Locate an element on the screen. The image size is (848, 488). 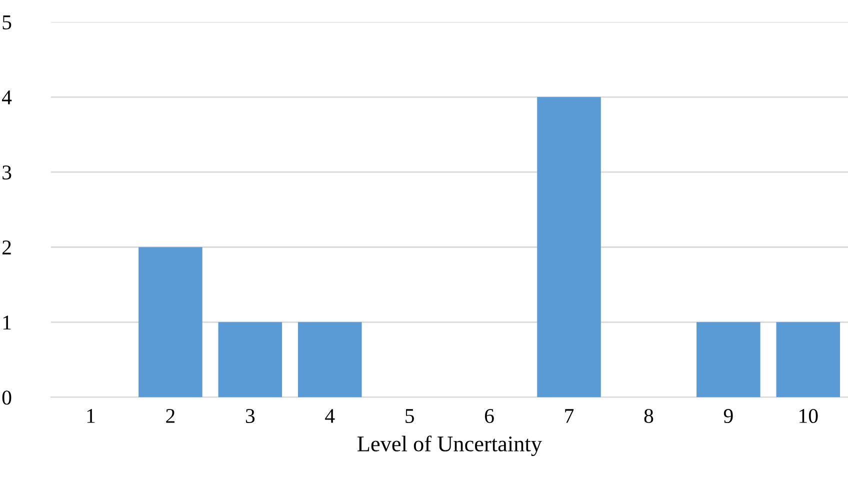
y-tick-label: 5 is located at coordinates (7, 23).